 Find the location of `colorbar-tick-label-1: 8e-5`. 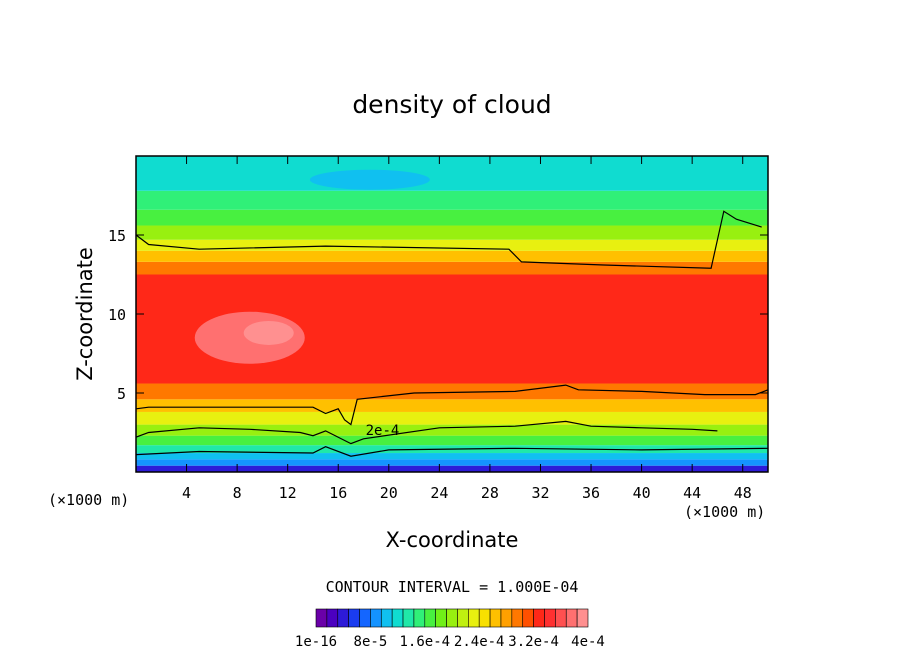

colorbar-tick-label-1: 8e-5 is located at coordinates (371, 642).